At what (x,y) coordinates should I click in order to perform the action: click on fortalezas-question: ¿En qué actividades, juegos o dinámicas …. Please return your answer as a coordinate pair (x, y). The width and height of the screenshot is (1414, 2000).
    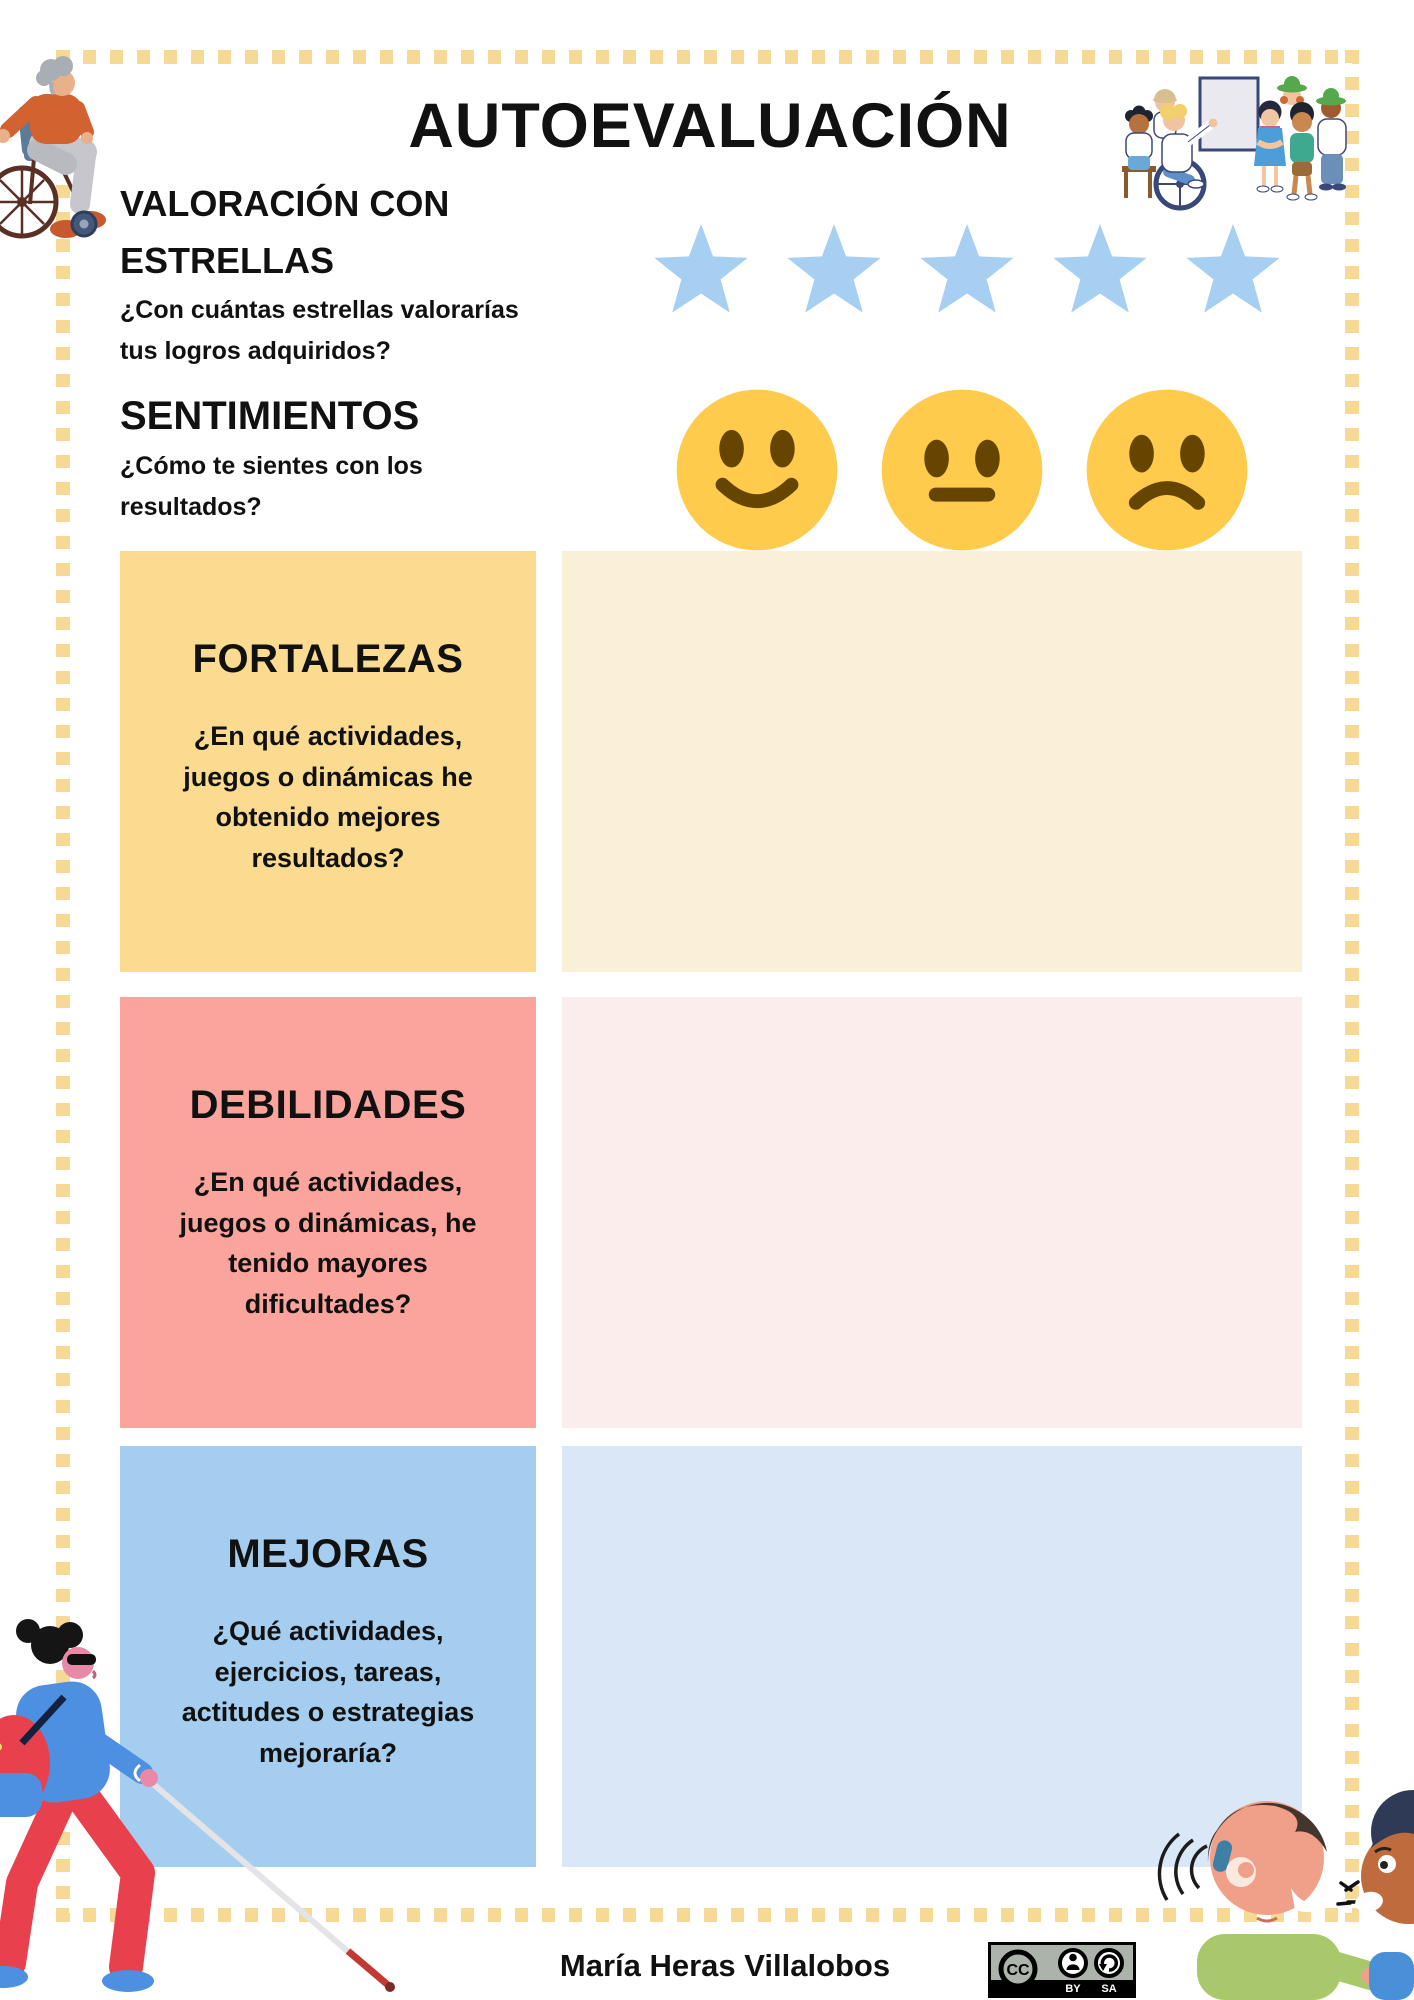
    Looking at the image, I should click on (328, 797).